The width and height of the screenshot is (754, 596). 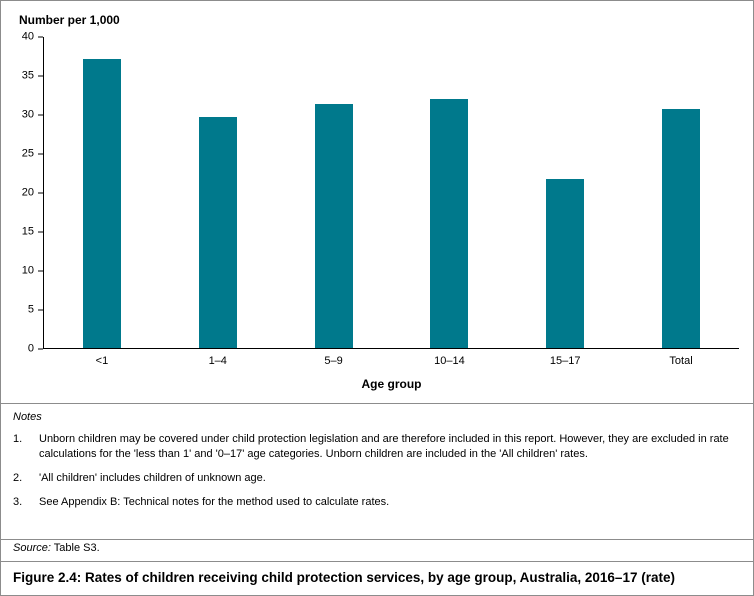 I want to click on bar-<1, so click(x=101, y=203).